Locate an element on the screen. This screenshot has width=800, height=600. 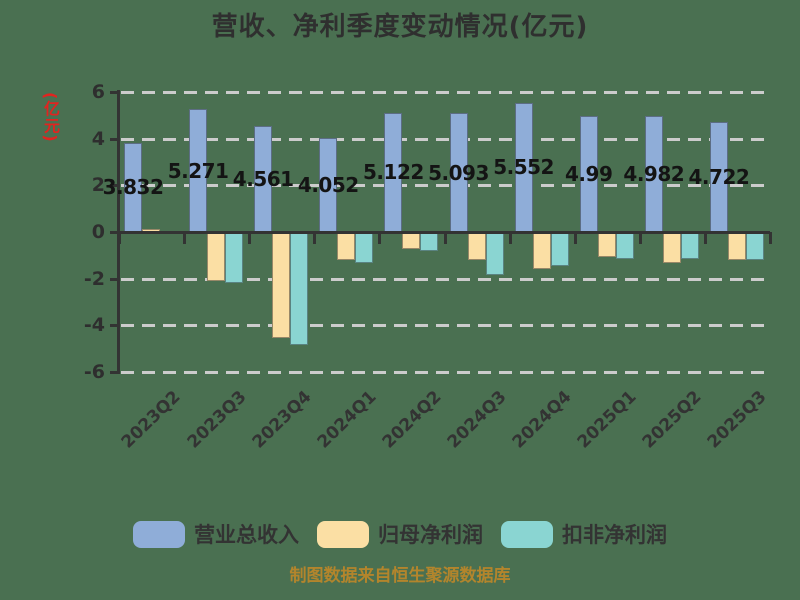
x-axis-category-label: 2023Q2 is located at coordinates (151, 420).